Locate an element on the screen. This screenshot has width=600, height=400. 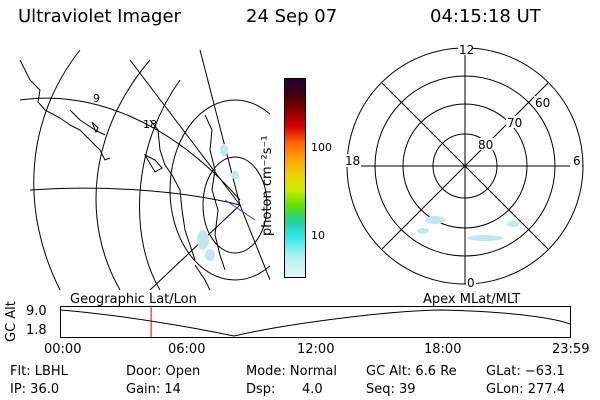
diagonal-line is located at coordinates (465, 166).